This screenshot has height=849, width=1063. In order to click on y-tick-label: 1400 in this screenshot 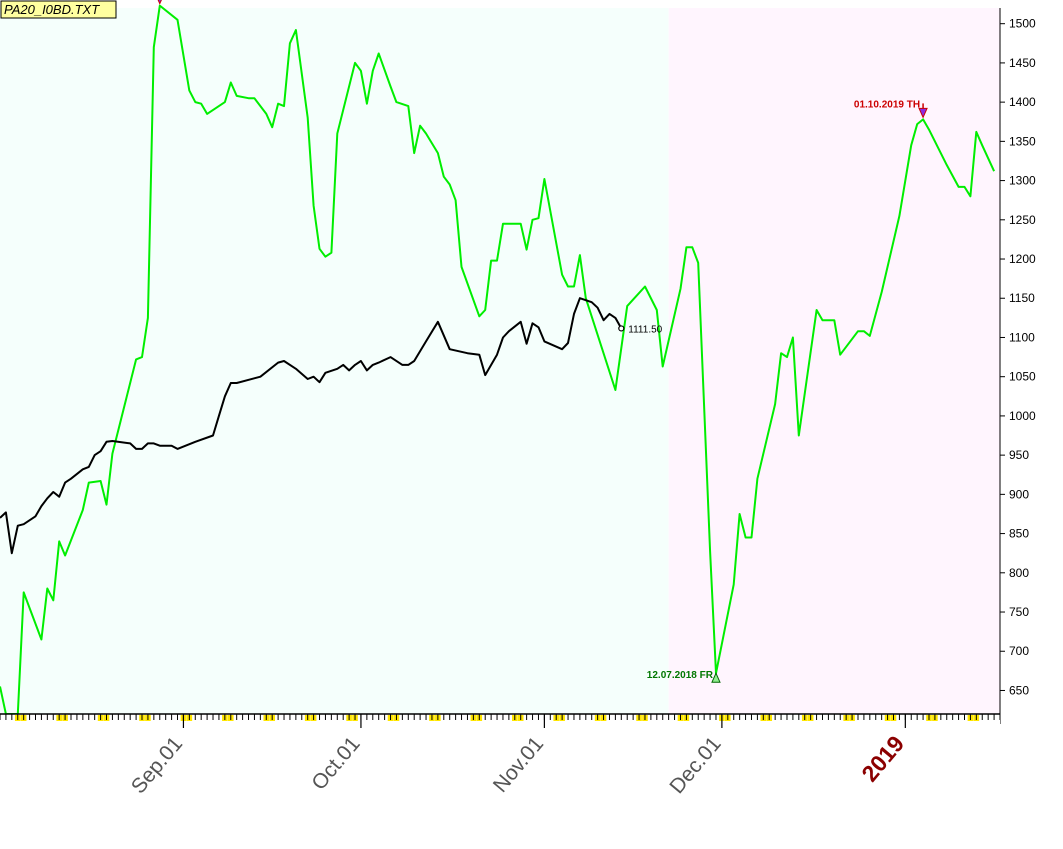, I will do `click(1022, 102)`.